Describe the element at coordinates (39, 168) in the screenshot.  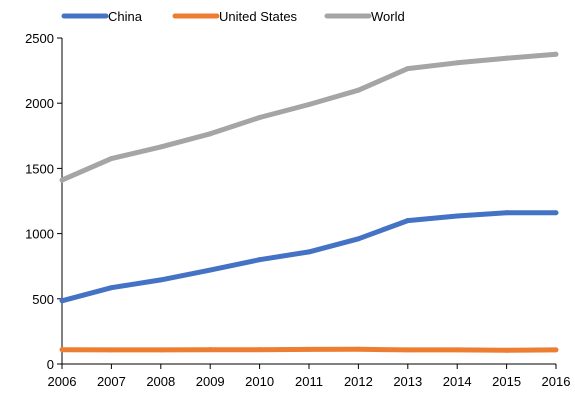
I see `y-tick-label: 1500` at that location.